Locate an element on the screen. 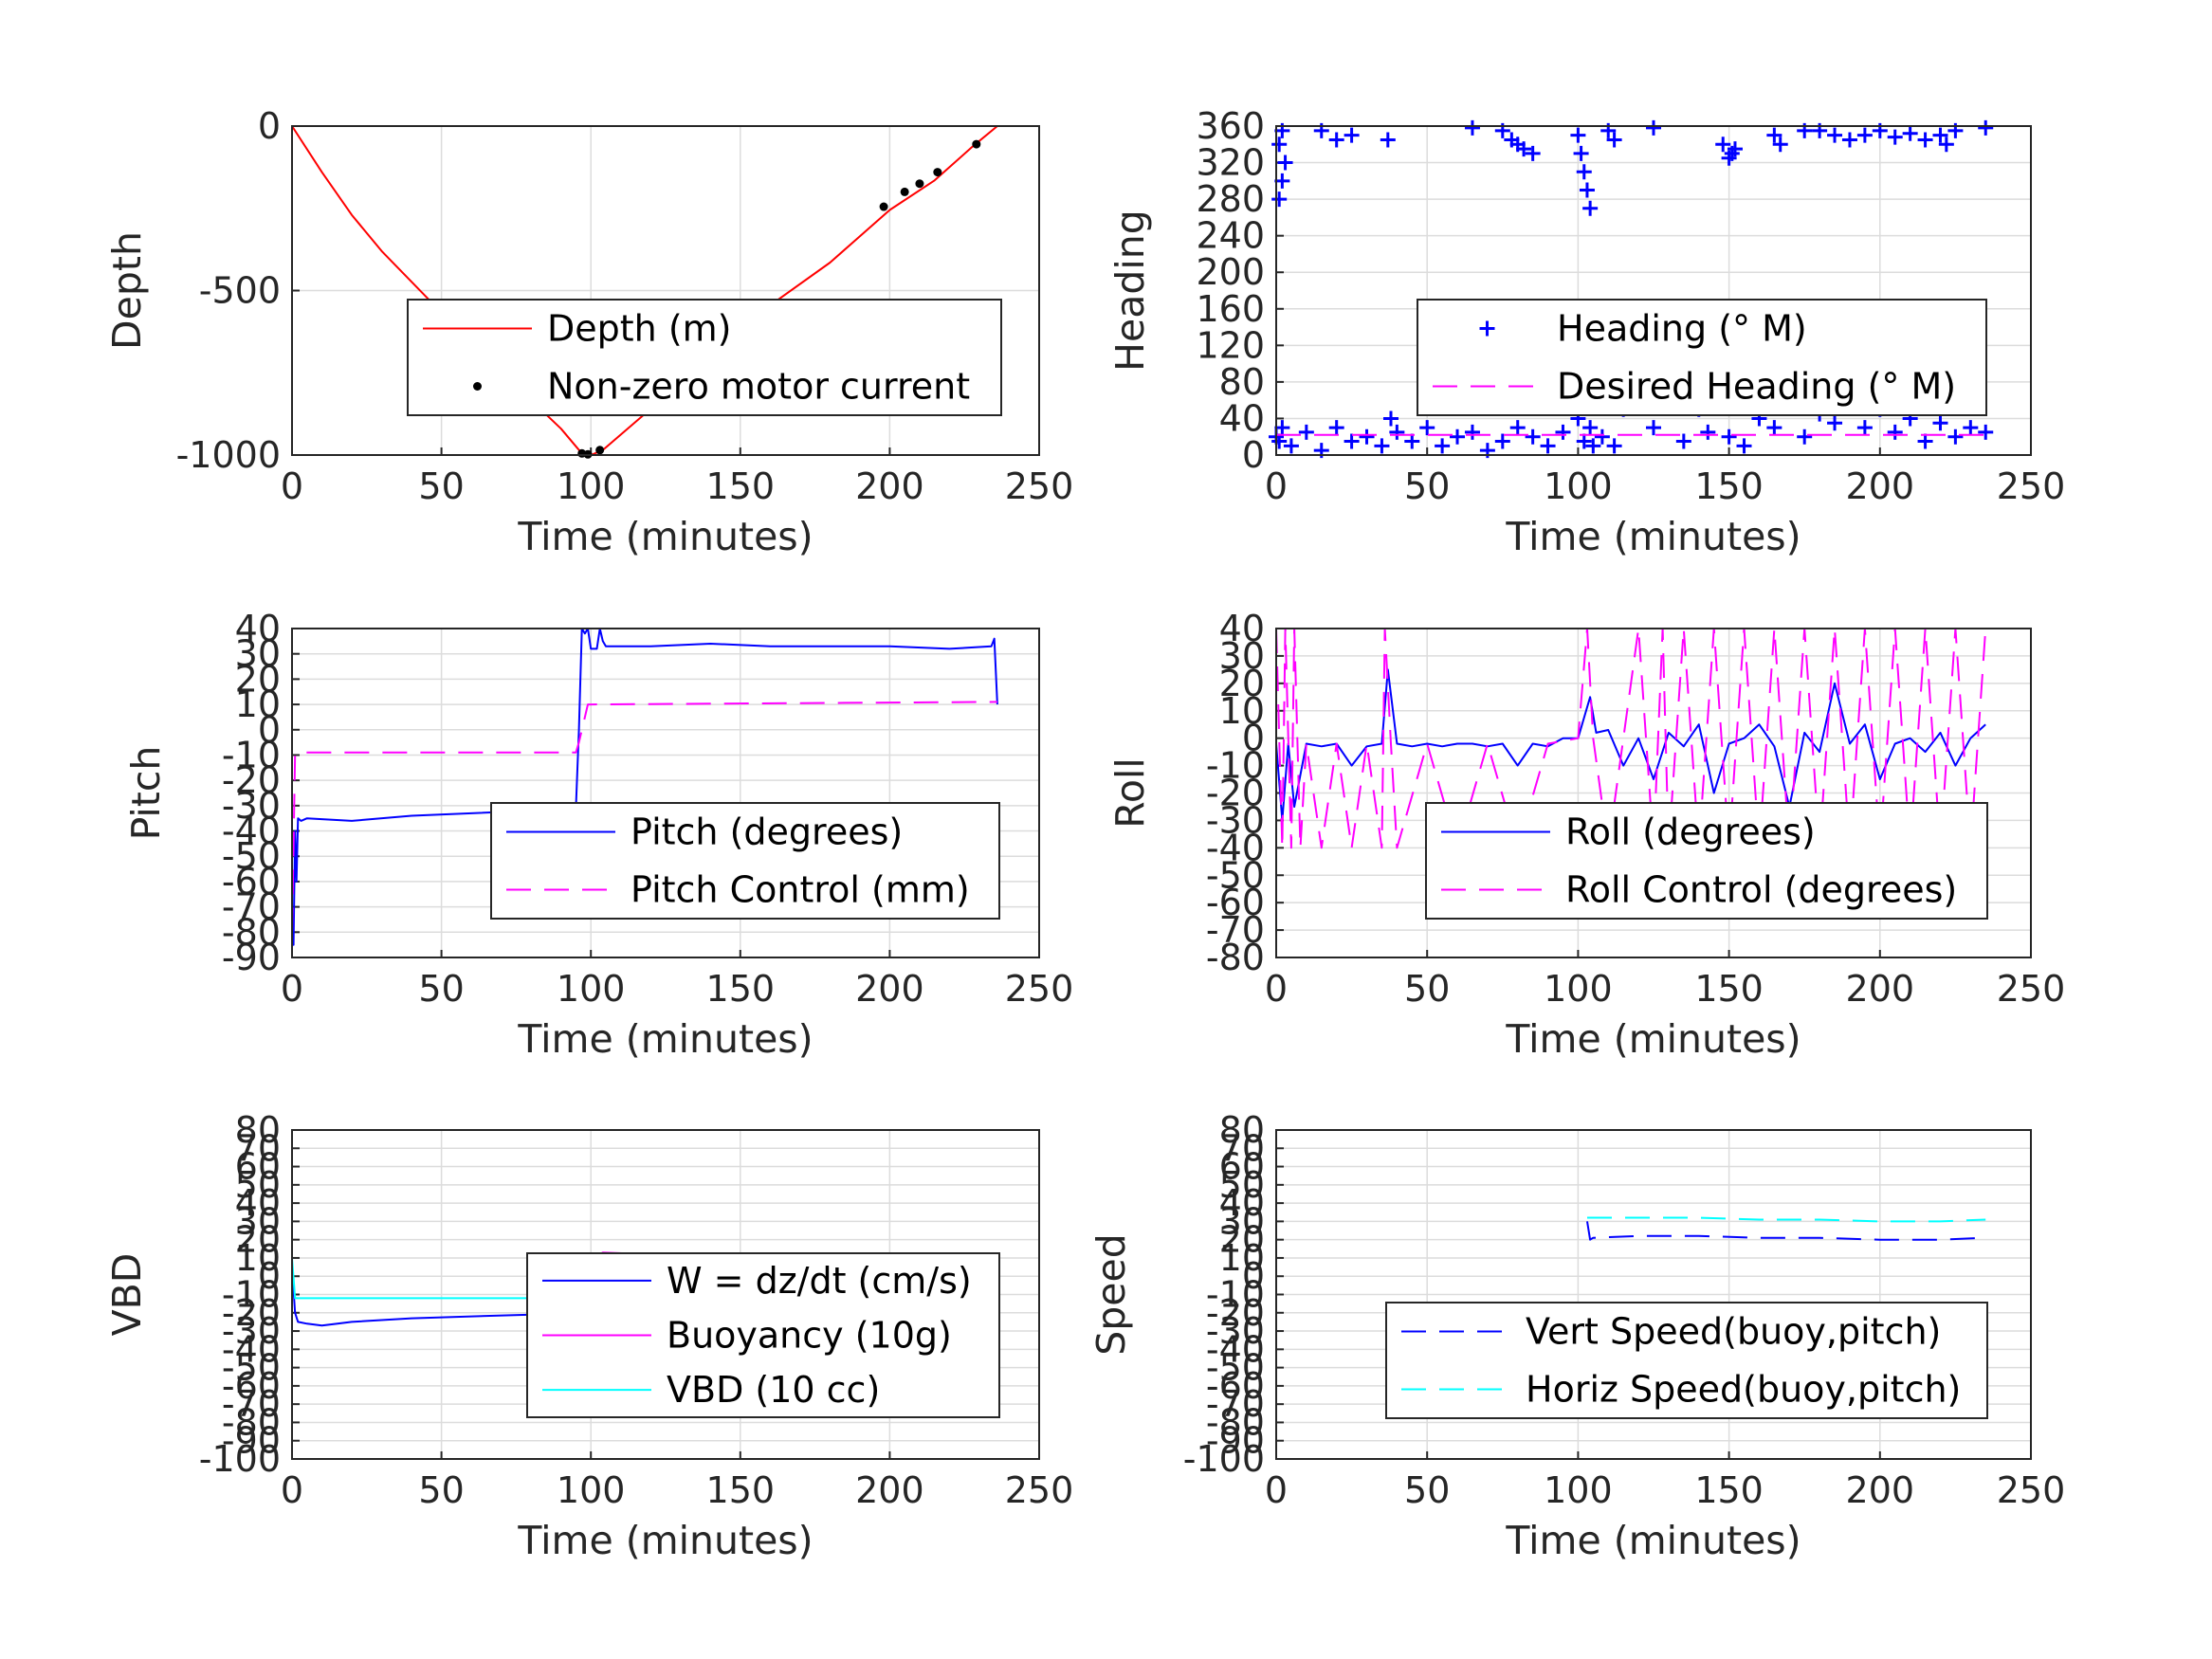 The height and width of the screenshot is (1659, 2212). roll-ytick-label-0: -80 is located at coordinates (1235, 957).